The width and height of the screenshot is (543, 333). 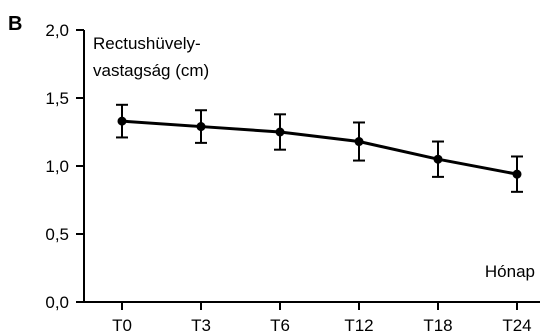 What do you see at coordinates (201, 324) in the screenshot?
I see `x-tick-label: T3` at bounding box center [201, 324].